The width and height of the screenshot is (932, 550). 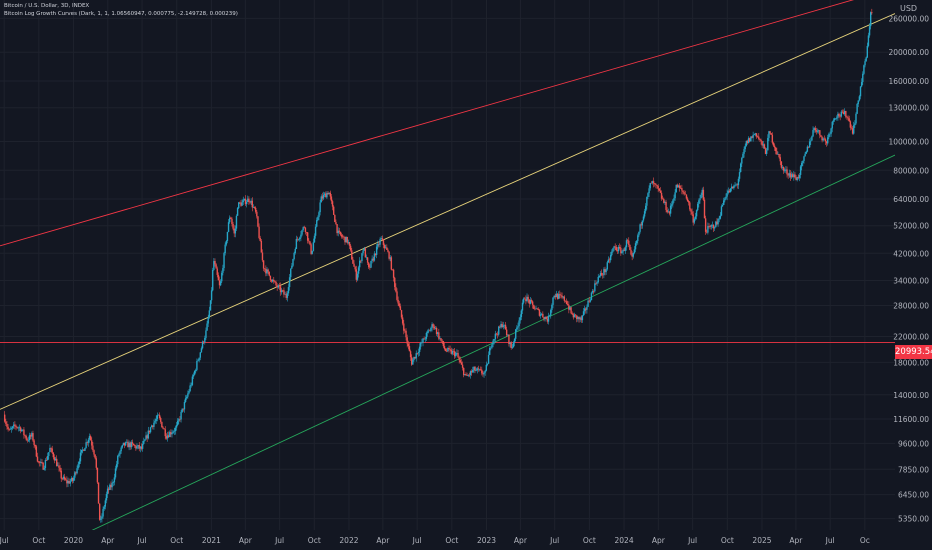 What do you see at coordinates (913, 519) in the screenshot?
I see `price-tick-label: 5350.00` at bounding box center [913, 519].